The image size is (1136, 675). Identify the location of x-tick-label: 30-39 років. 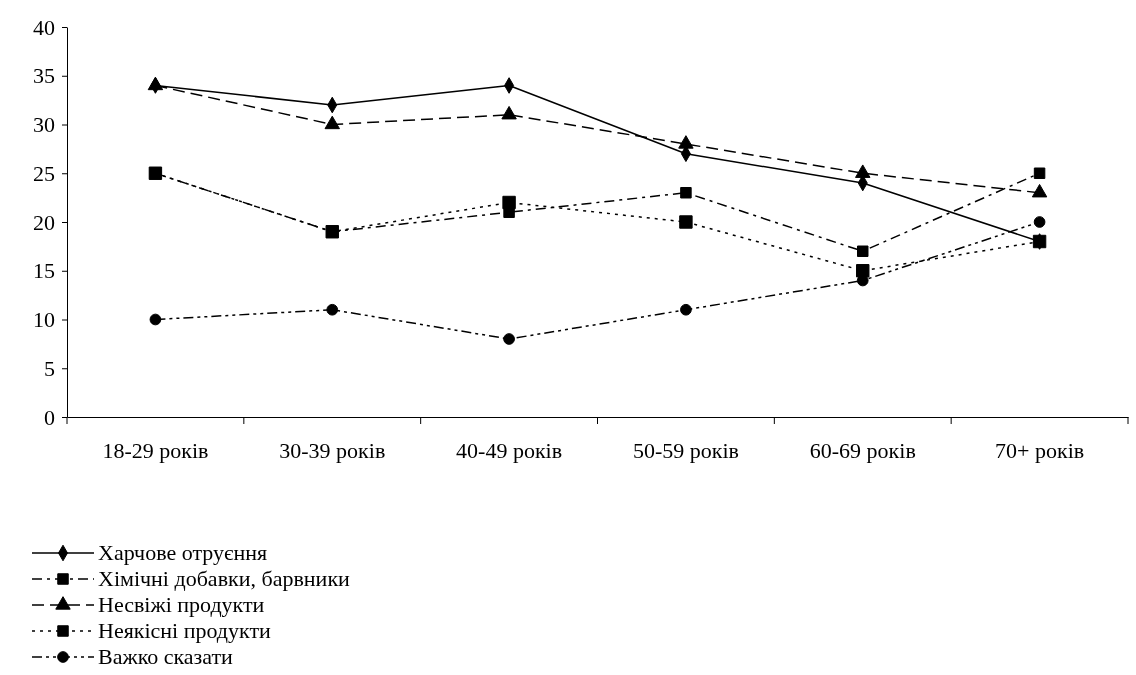
(332, 450).